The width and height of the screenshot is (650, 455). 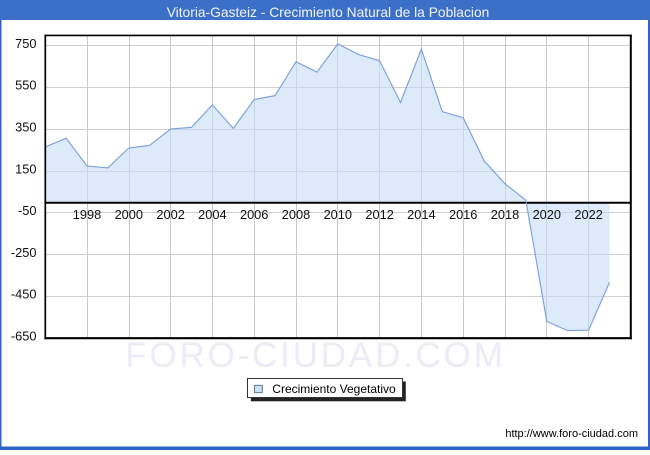 What do you see at coordinates (338, 214) in the screenshot?
I see `svg-text: 2010` at bounding box center [338, 214].